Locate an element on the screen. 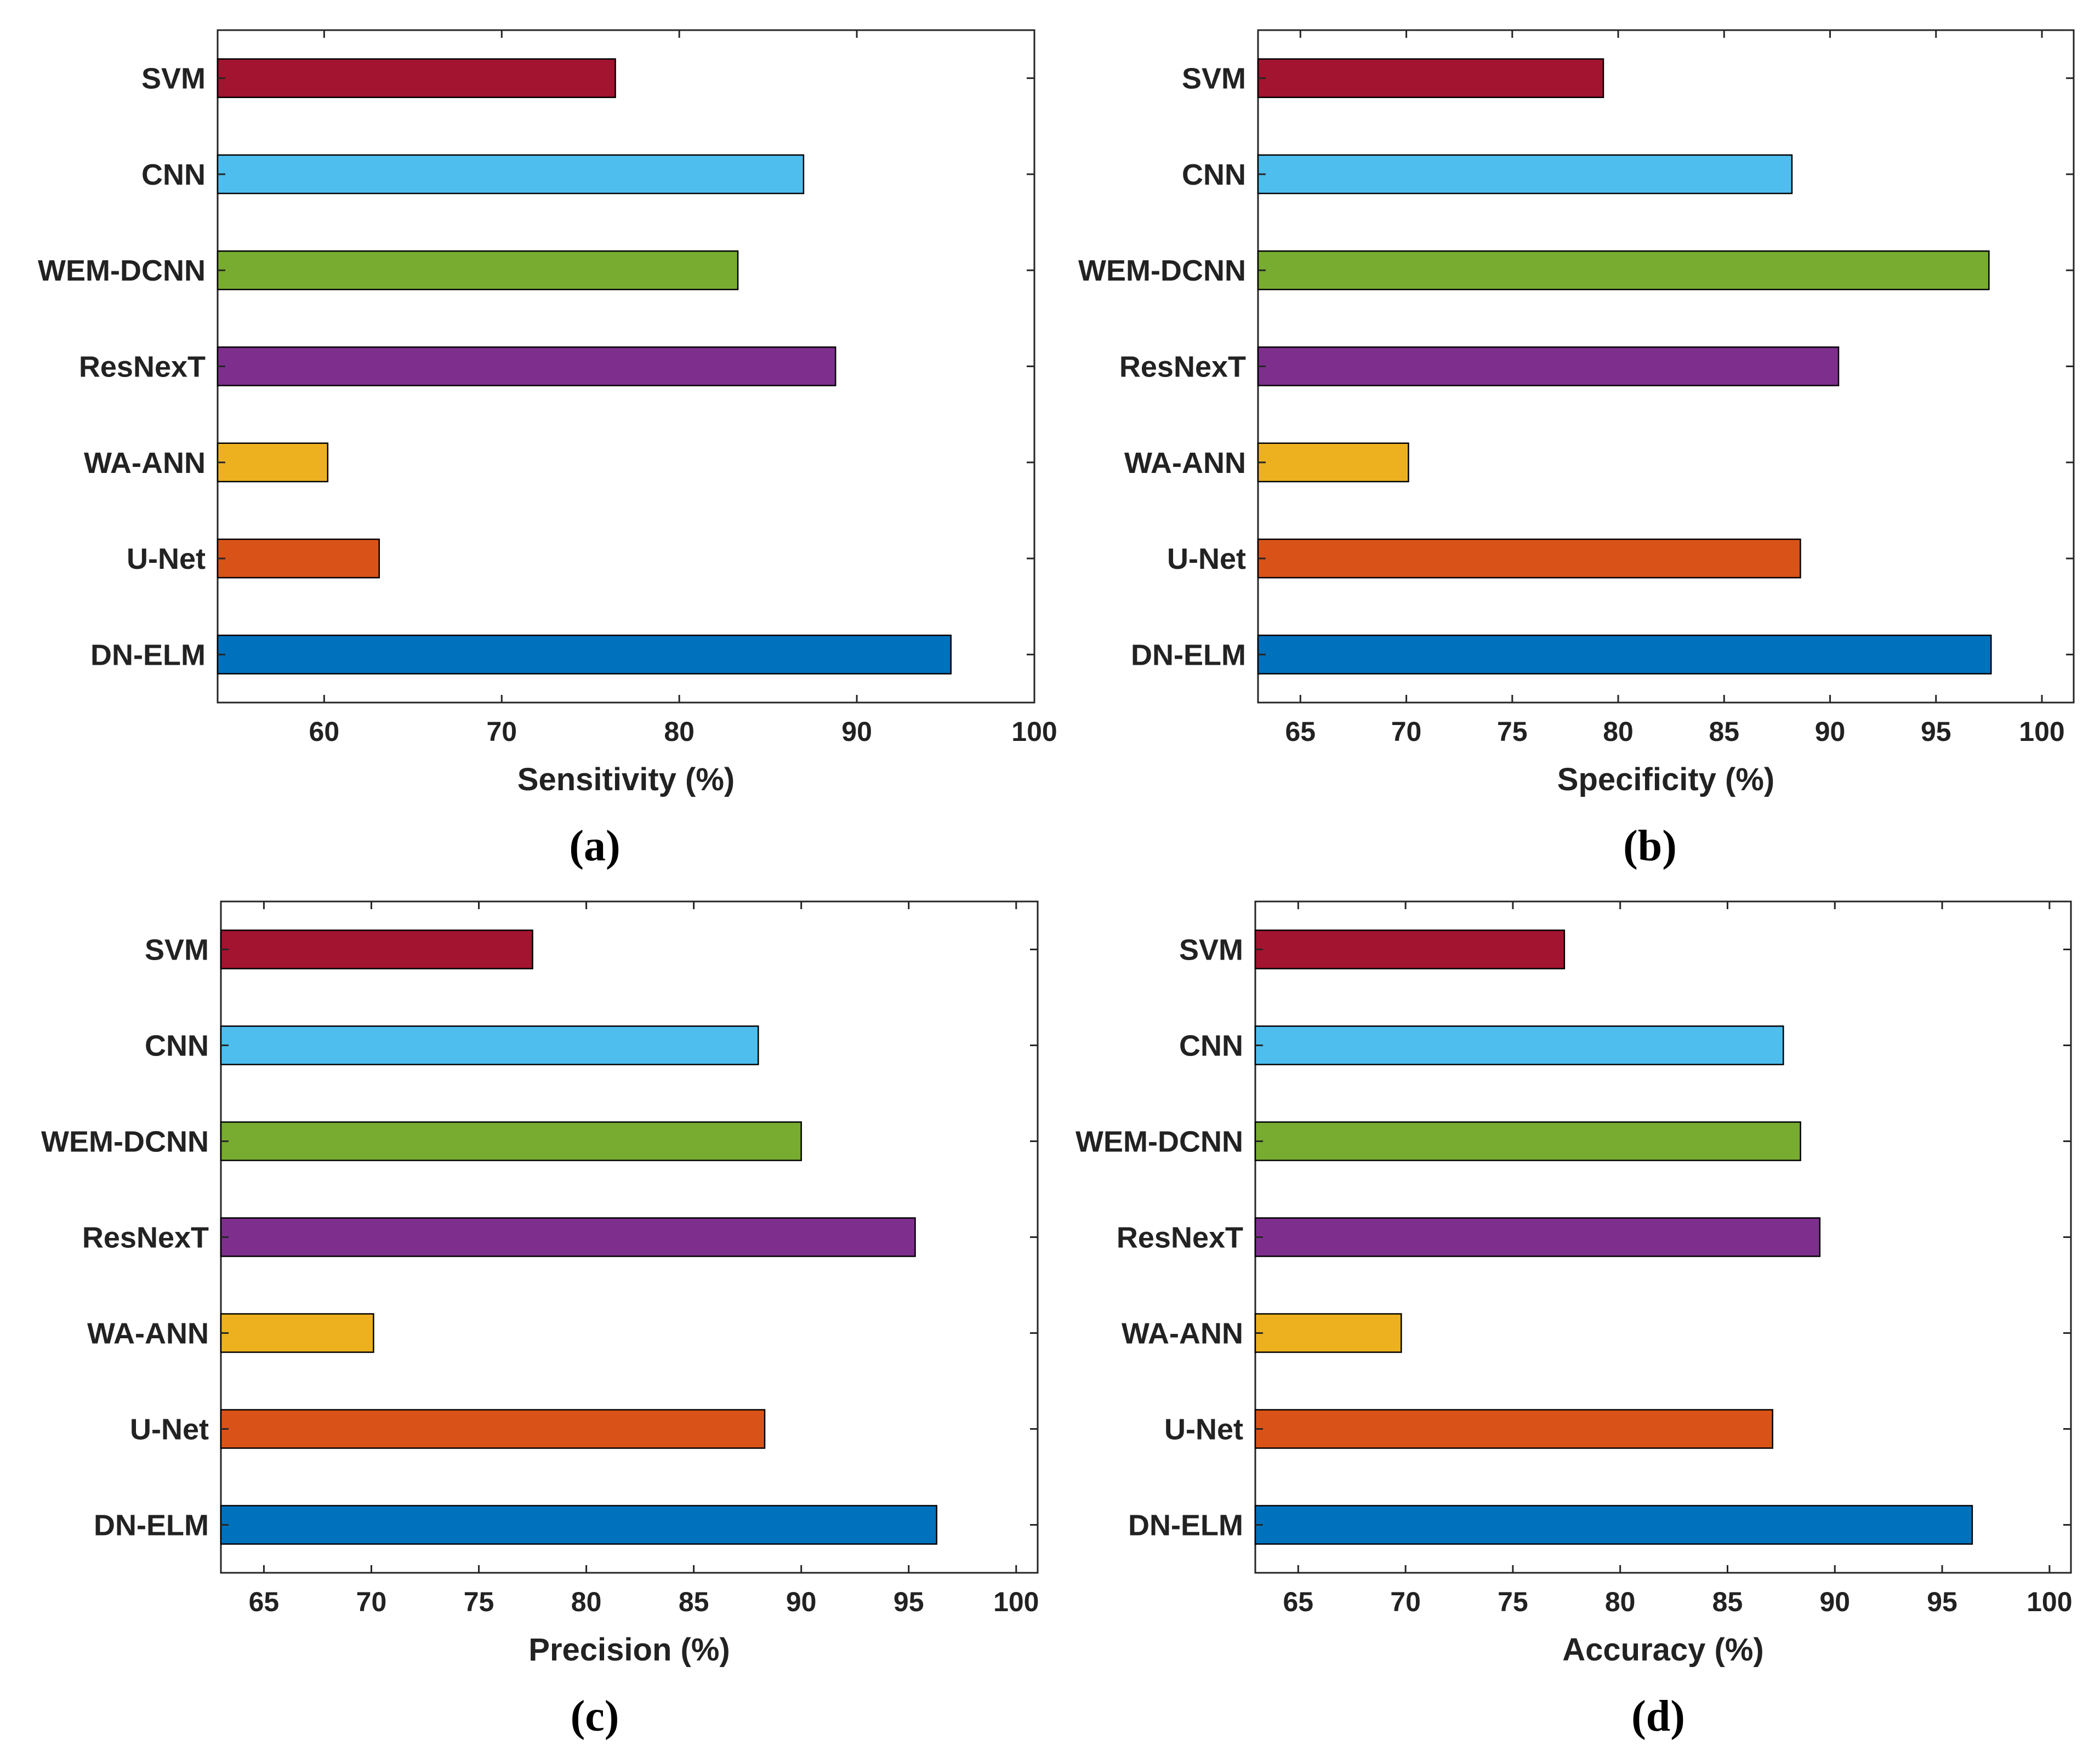 The height and width of the screenshot is (1752, 2100). x-tick-label: 60 is located at coordinates (324, 731).